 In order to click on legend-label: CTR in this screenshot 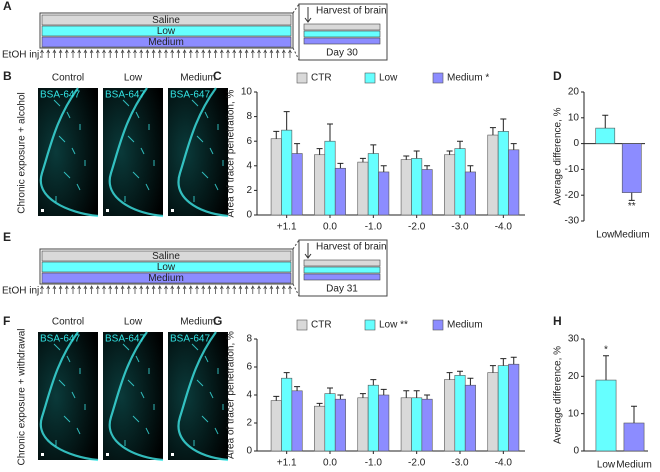, I will do `click(321, 78)`.